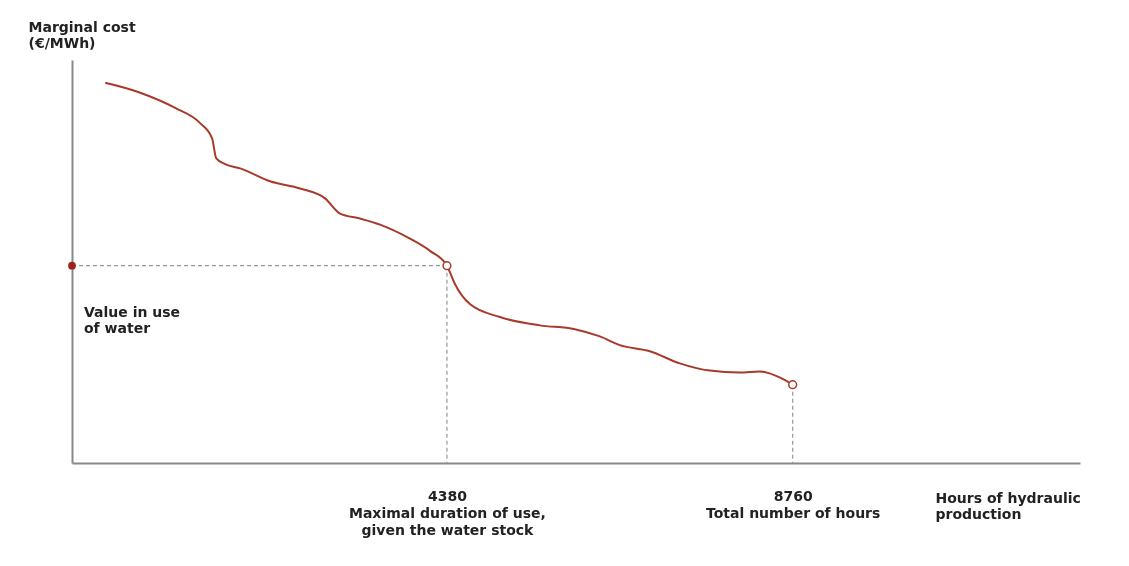 This screenshot has width=1129, height=566. Describe the element at coordinates (132, 319) in the screenshot. I see `annotation: Value in use of water` at that location.